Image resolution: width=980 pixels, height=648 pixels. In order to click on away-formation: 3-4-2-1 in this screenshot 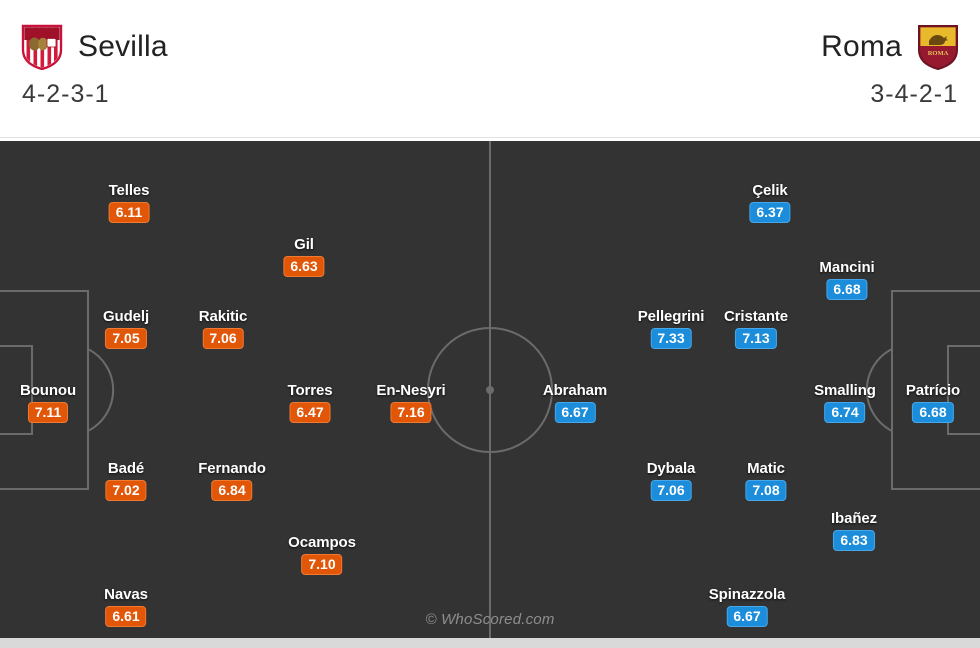, I will do `click(914, 94)`.